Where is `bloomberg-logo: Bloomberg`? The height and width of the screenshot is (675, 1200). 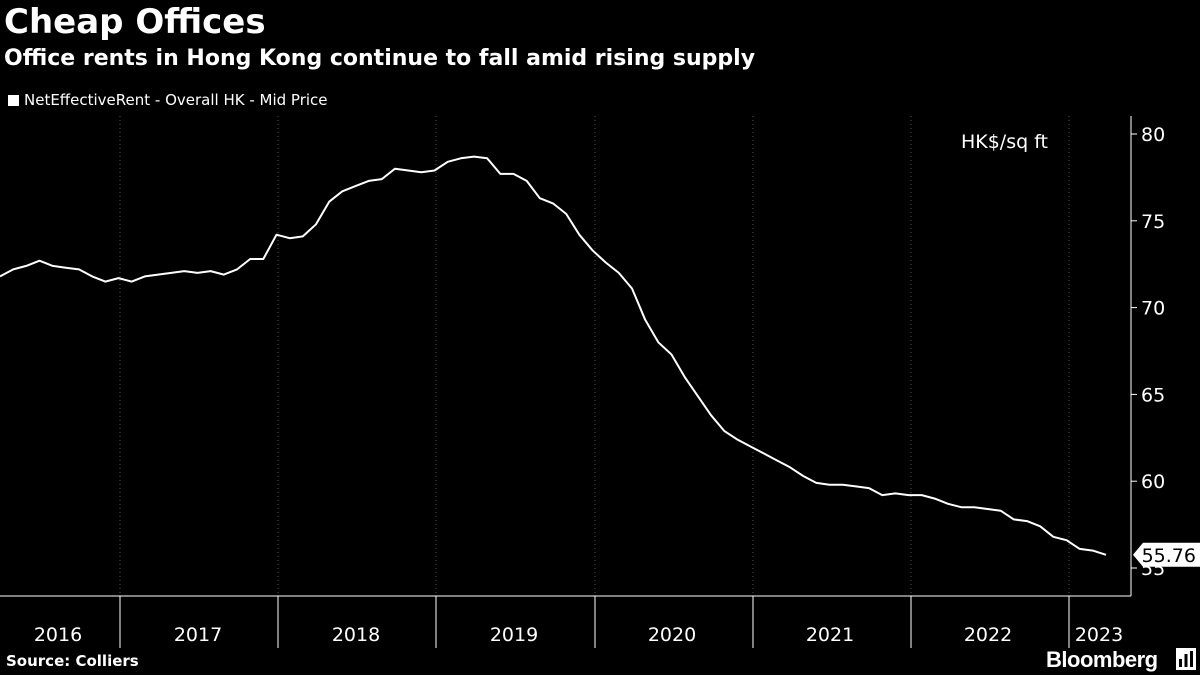 bloomberg-logo: Bloomberg is located at coordinates (1102, 659).